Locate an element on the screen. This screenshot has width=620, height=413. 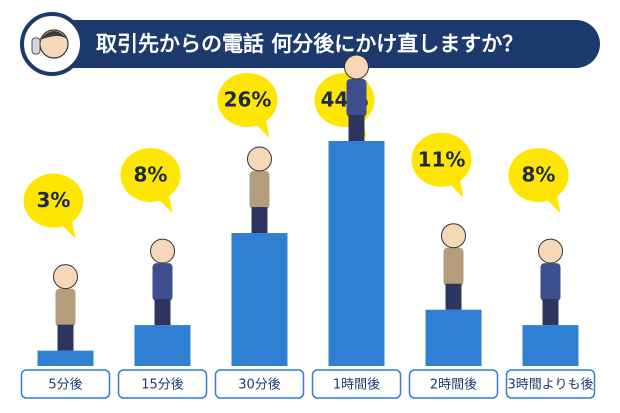
x-tick-label: 5分後 is located at coordinates (65, 385).